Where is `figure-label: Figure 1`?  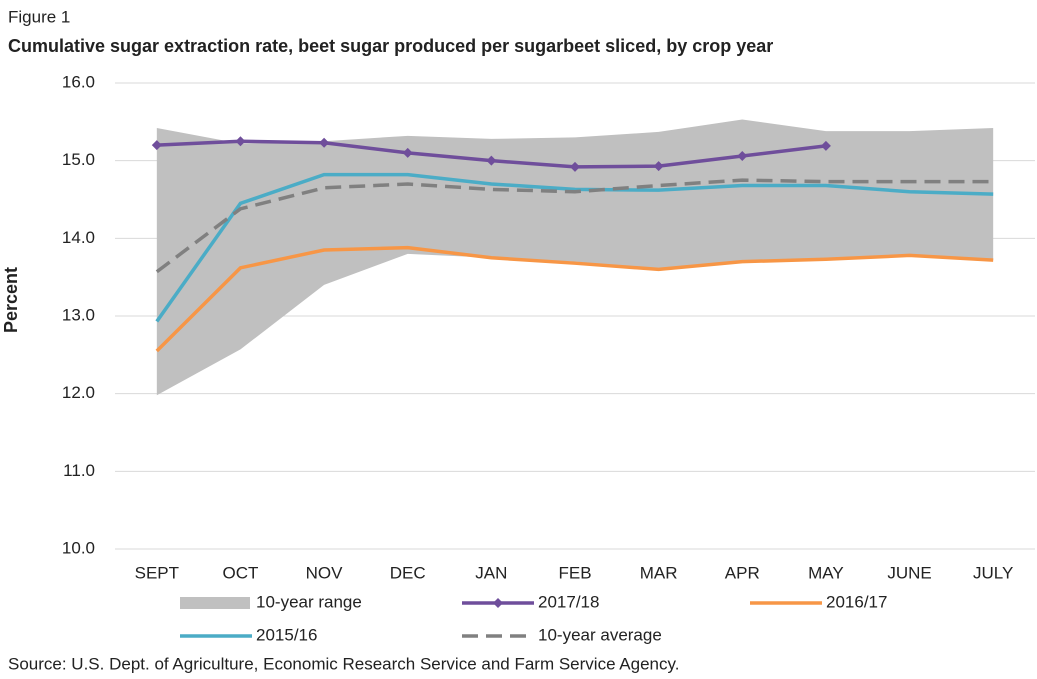 figure-label: Figure 1 is located at coordinates (39, 16).